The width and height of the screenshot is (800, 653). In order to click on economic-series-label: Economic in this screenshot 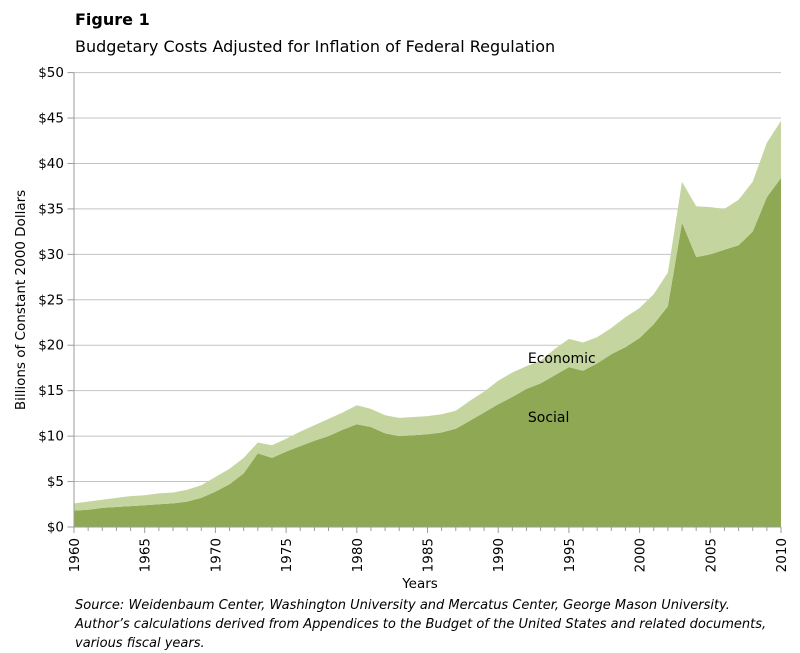, I will do `click(562, 359)`.